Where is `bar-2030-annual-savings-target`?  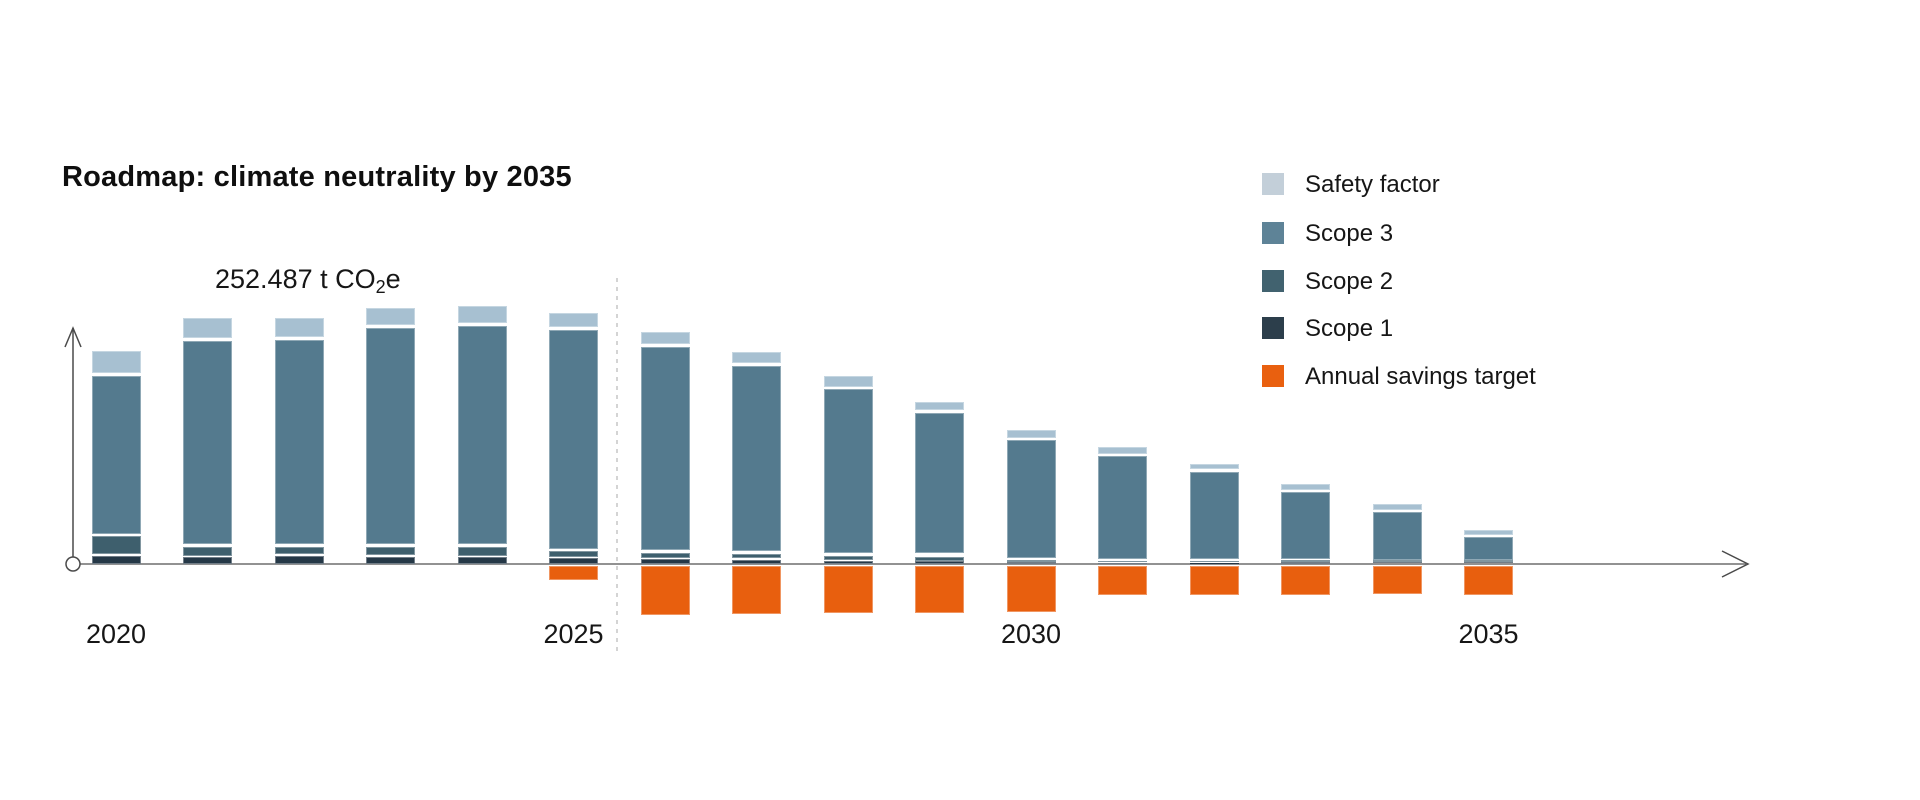
bar-2030-annual-savings-target is located at coordinates (1031, 589).